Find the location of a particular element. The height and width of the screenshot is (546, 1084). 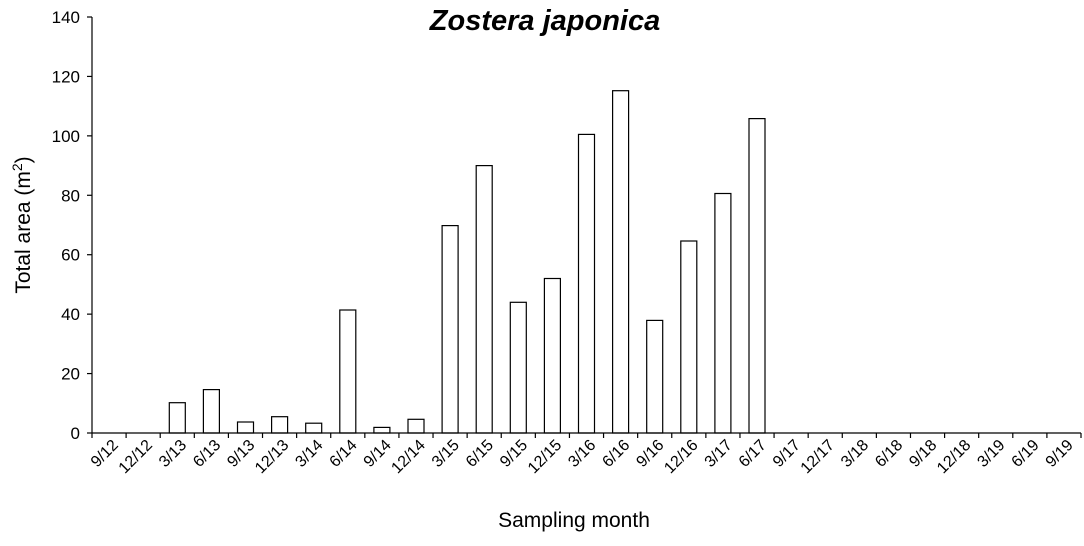

x-tick-label: 9/19 is located at coordinates (1060, 454).